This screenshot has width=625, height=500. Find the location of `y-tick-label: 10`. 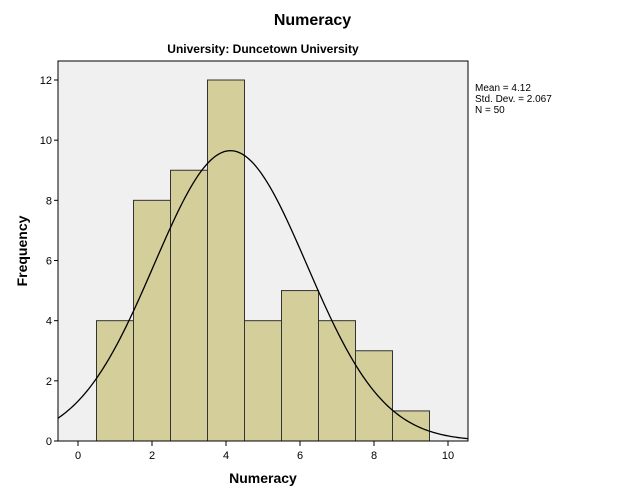

y-tick-label: 10 is located at coordinates (46, 141).